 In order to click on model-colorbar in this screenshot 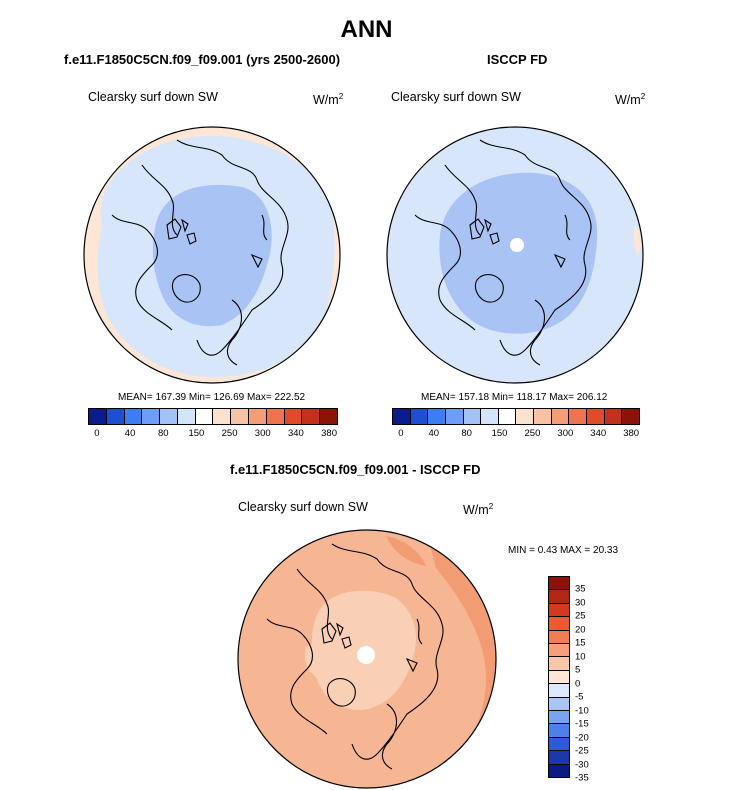, I will do `click(213, 416)`.